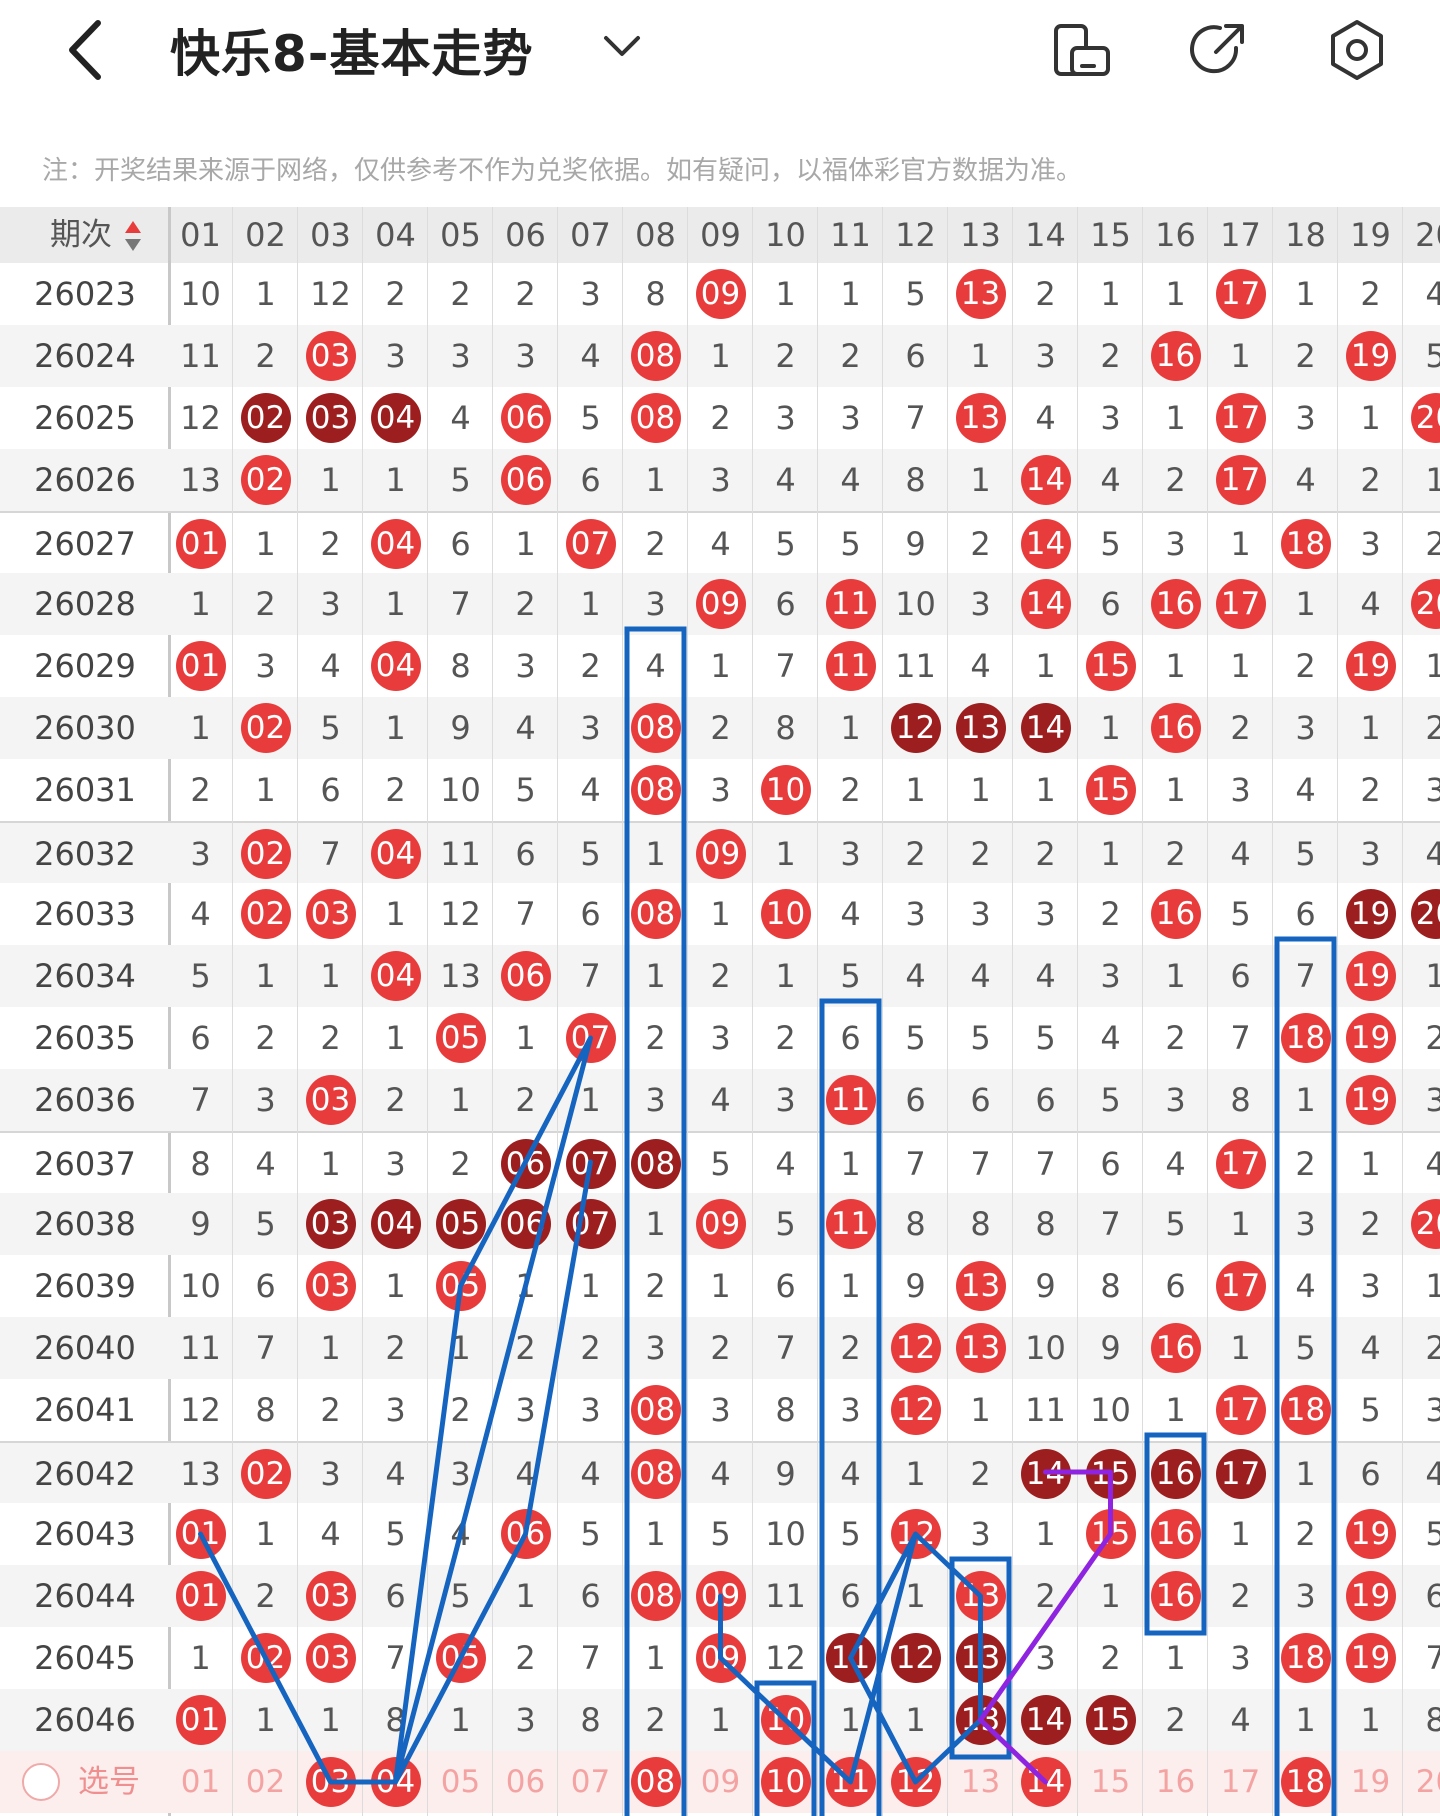 The image size is (1440, 1816). I want to click on table-cell-hit: 02, so click(265, 1658).